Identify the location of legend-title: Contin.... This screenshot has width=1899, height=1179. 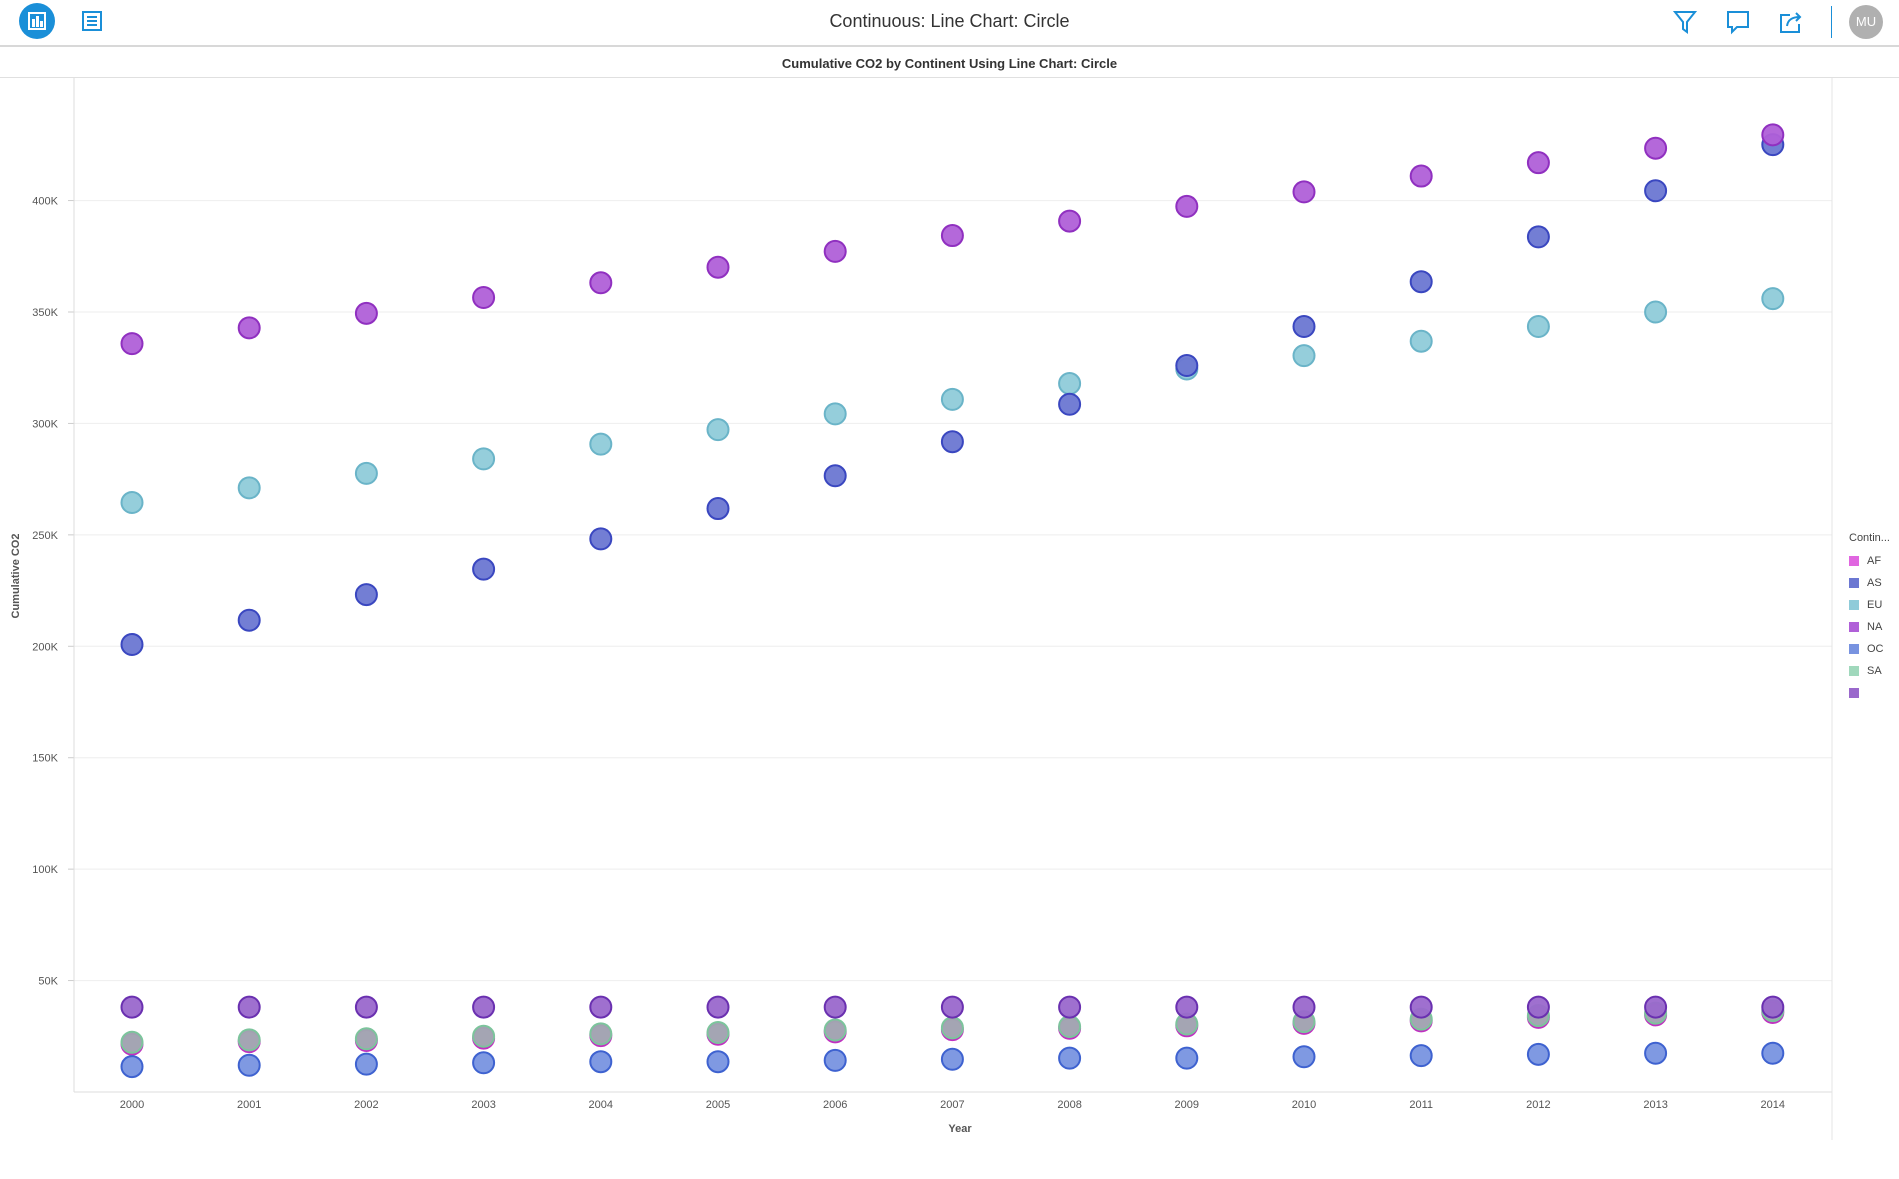
(1869, 538).